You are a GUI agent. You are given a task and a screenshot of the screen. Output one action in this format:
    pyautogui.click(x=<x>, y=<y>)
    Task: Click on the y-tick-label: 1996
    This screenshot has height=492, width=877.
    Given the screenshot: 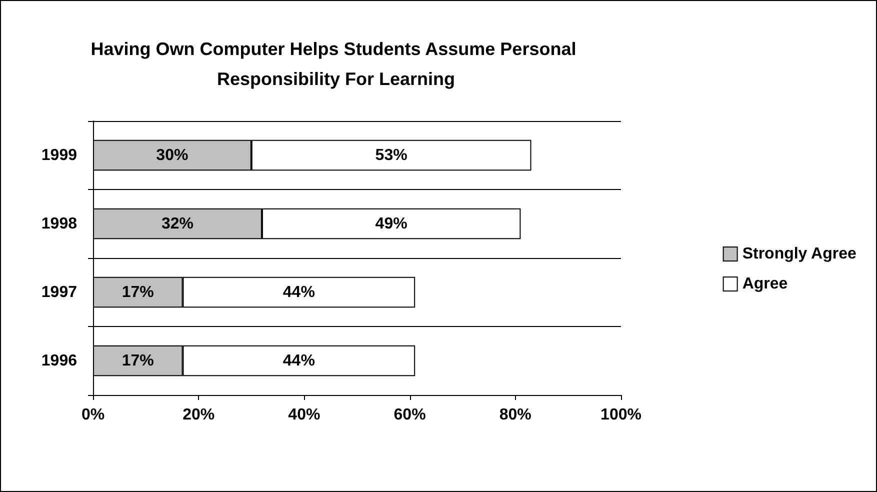 What is the action you would take?
    pyautogui.click(x=59, y=361)
    